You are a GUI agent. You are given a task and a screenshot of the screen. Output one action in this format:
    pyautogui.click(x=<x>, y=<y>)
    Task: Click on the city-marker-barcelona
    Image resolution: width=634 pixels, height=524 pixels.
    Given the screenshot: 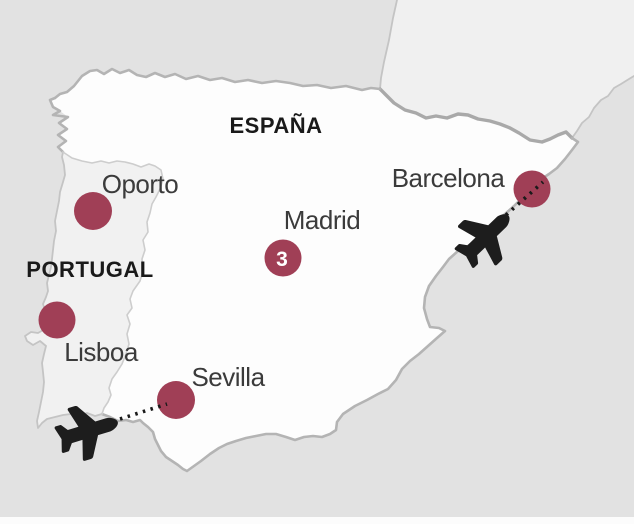 What is the action you would take?
    pyautogui.click(x=532, y=189)
    